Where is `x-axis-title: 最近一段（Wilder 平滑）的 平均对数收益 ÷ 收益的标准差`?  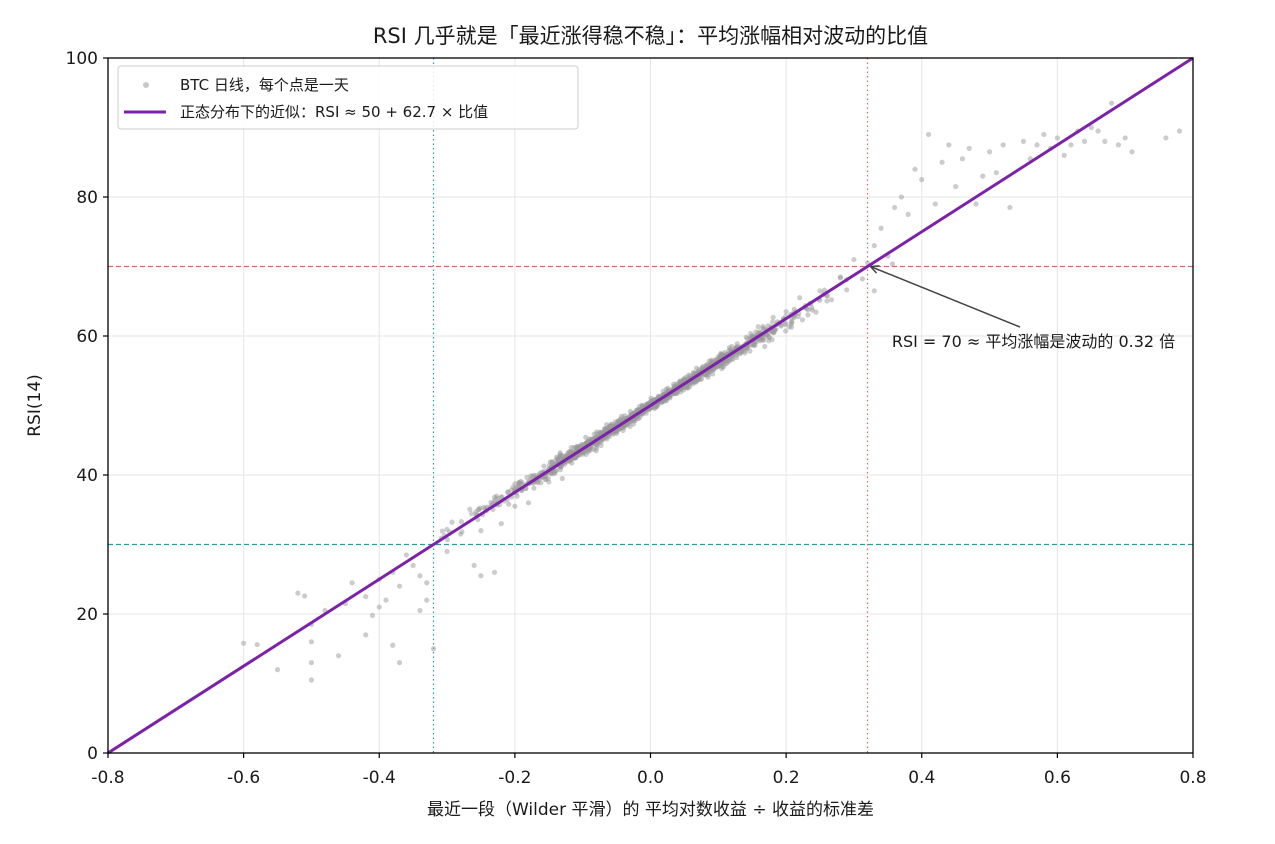
x-axis-title: 最近一段（Wilder 平滑）的 平均对数收益 ÷ 收益的标准差 is located at coordinates (650, 810).